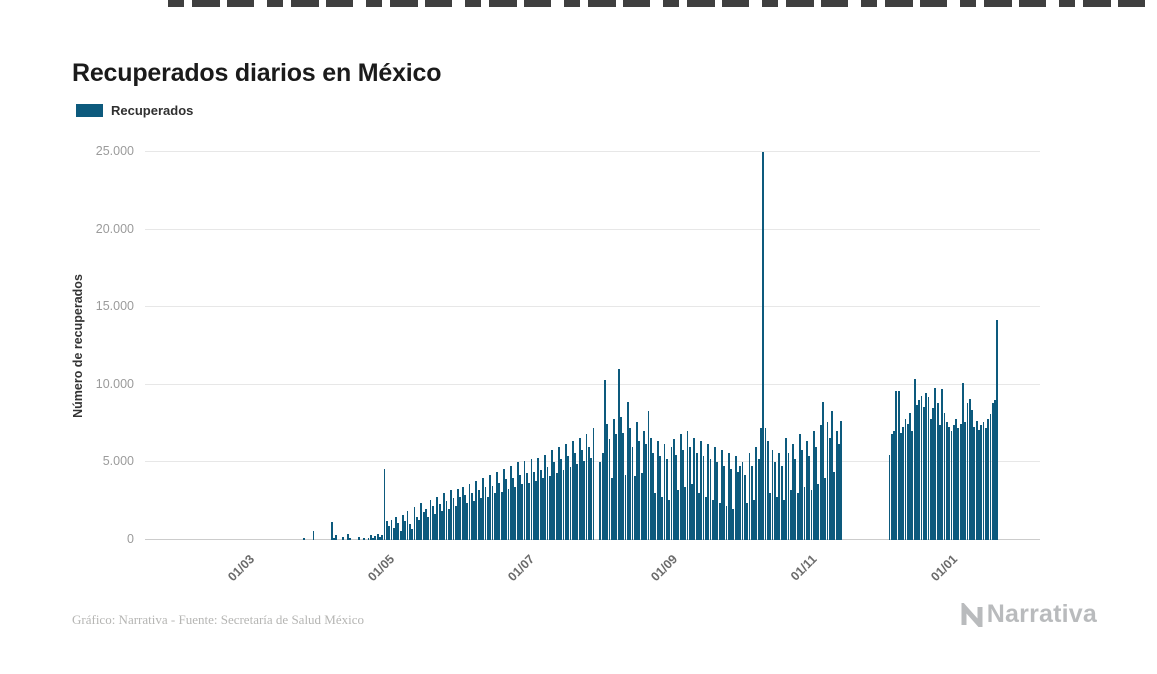  I want to click on x-tick-label: 01/03, so click(241, 568).